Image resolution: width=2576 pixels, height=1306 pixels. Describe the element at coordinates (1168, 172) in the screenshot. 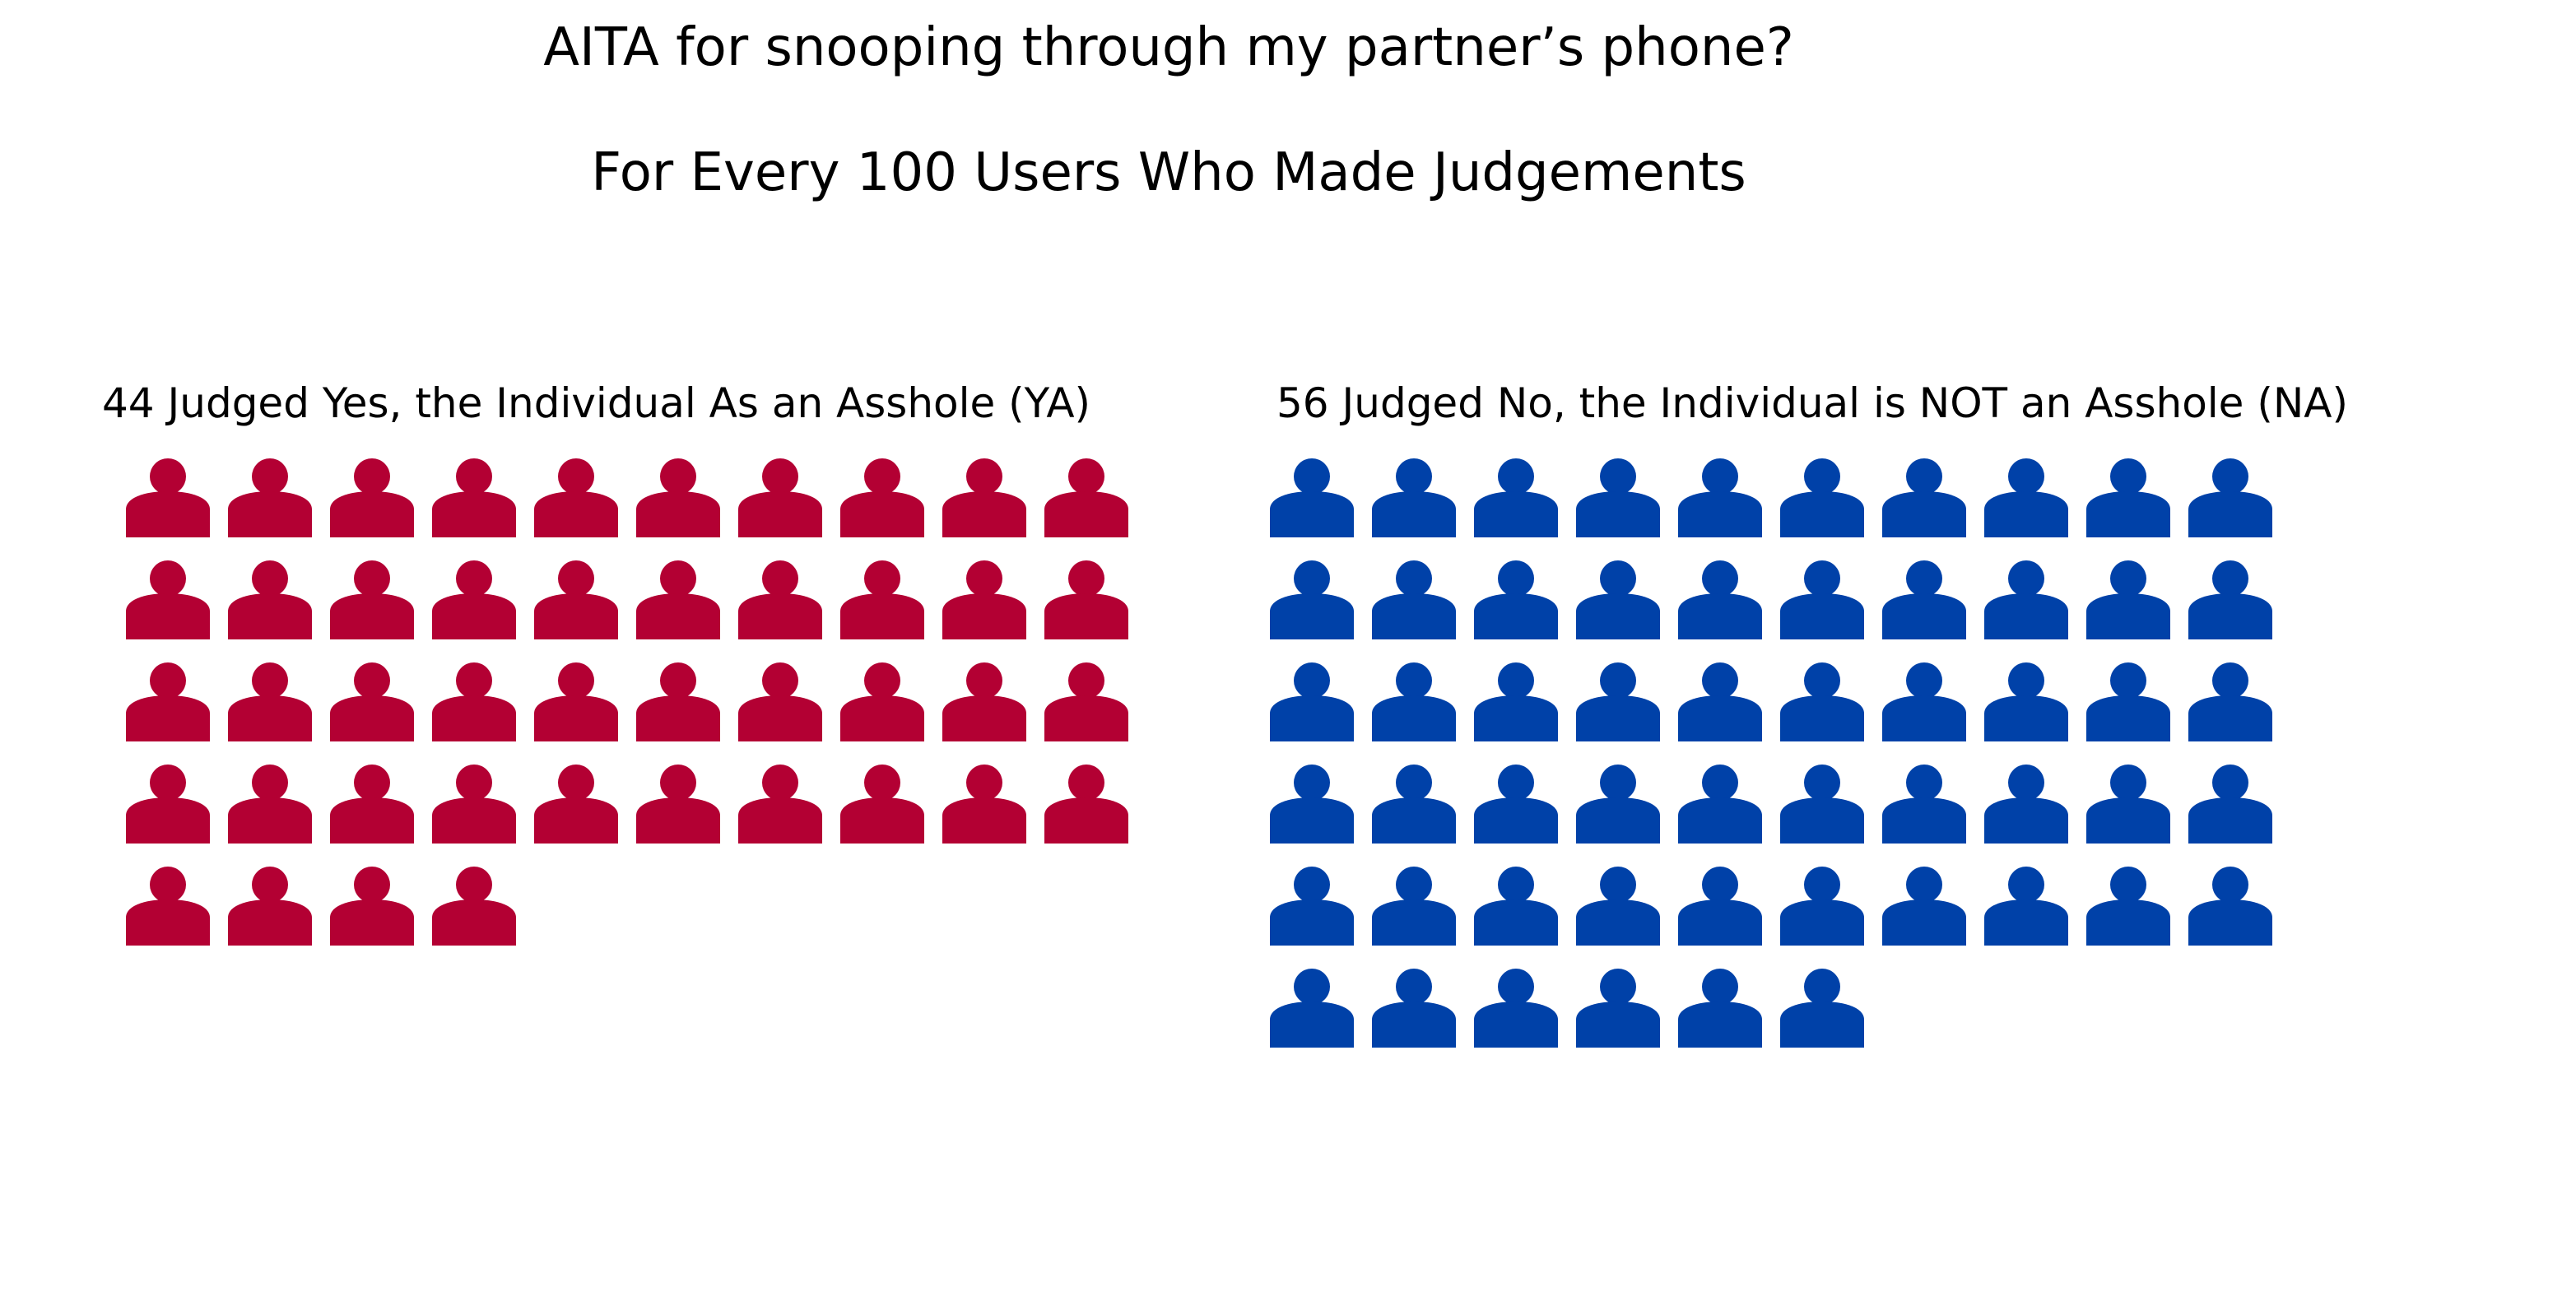

I see `chart-subtitle: For Every 100 Users Who Made Judgements` at that location.